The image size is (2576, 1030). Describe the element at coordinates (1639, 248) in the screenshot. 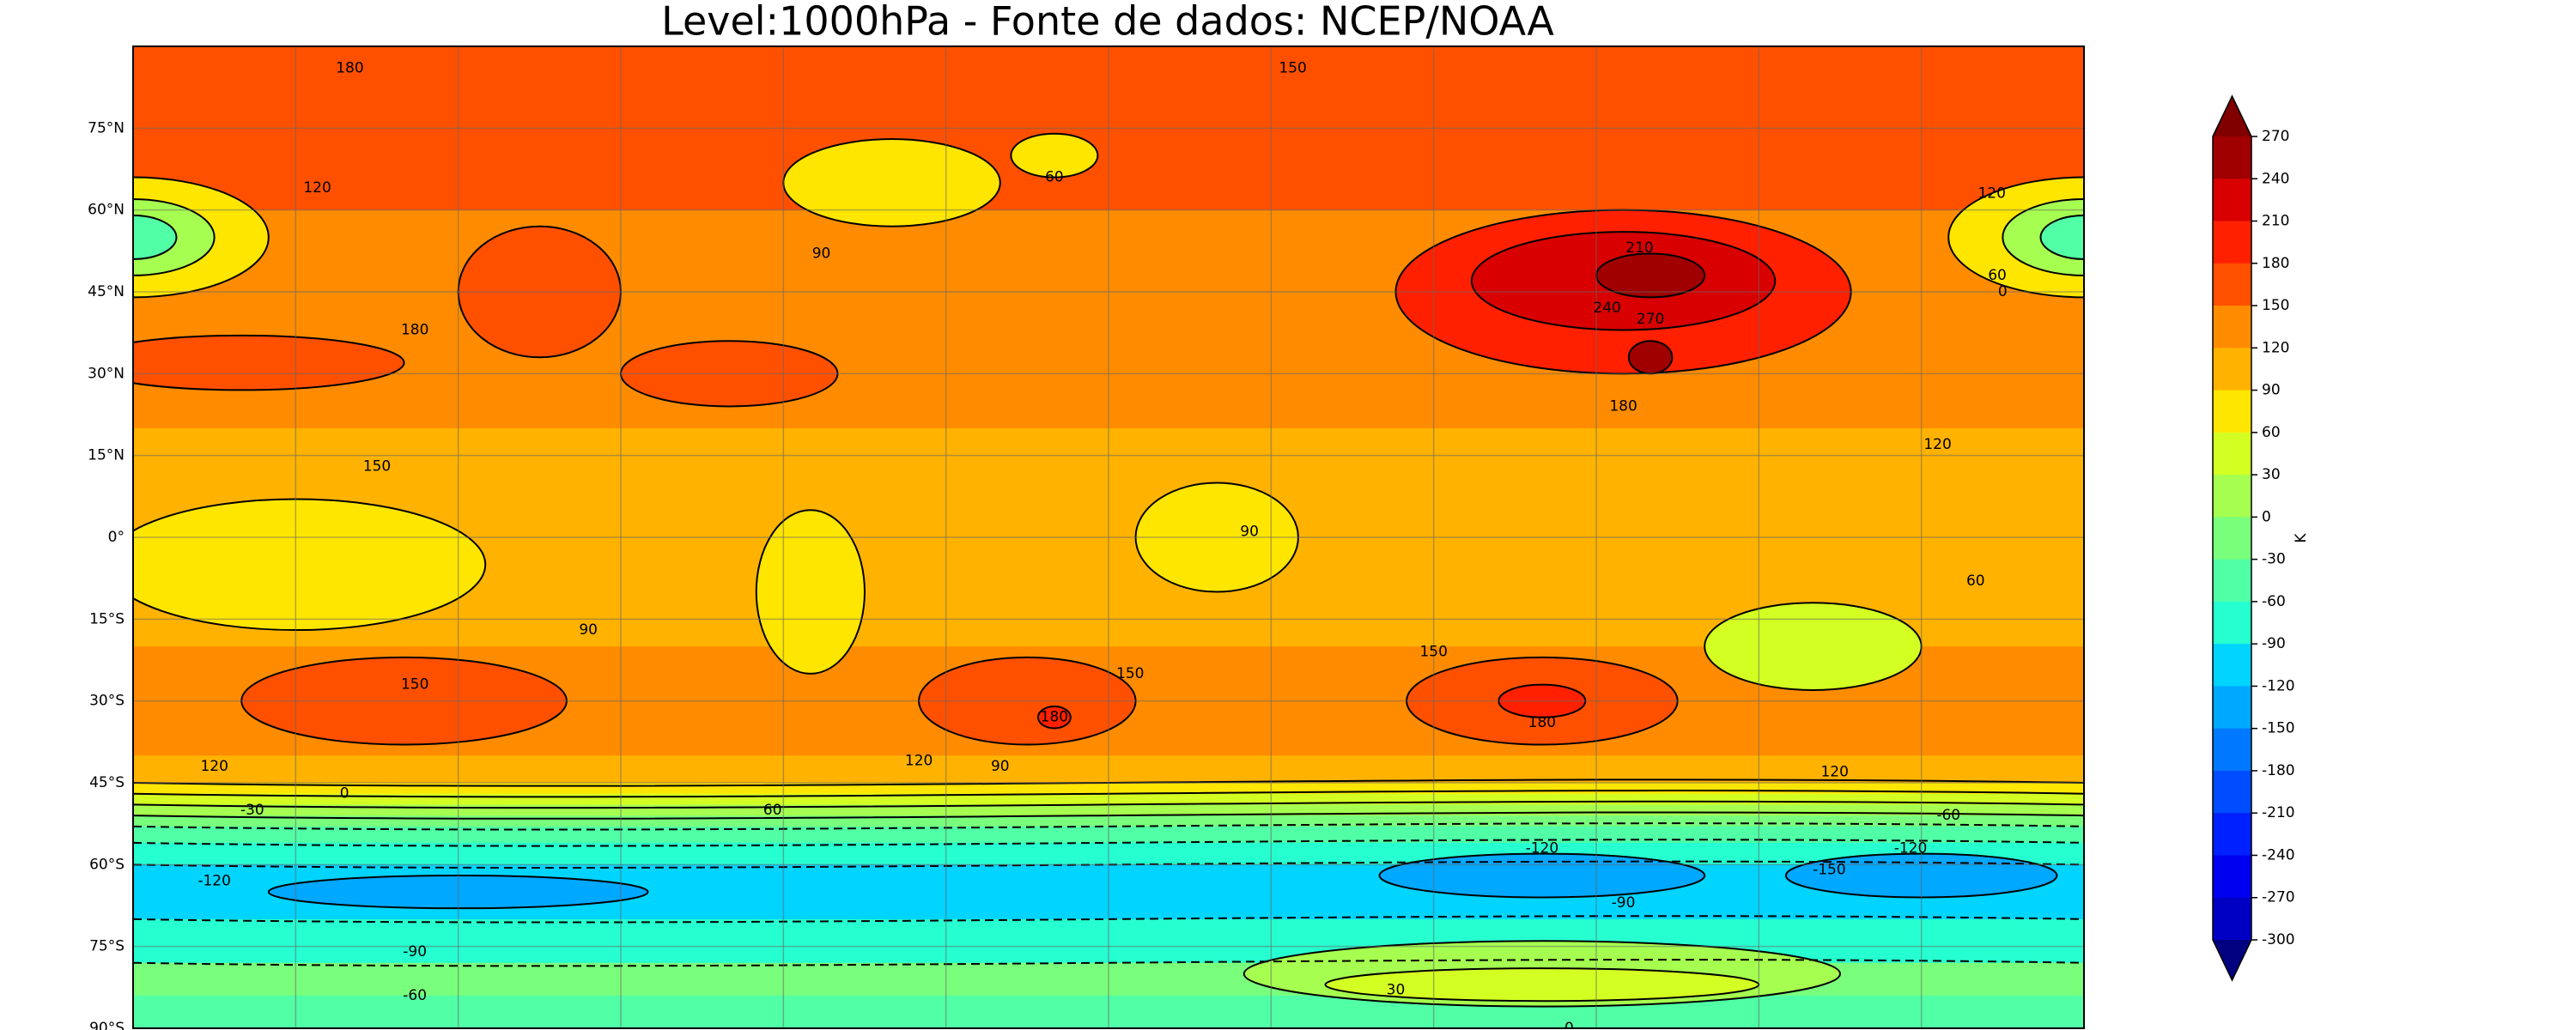

I see `contour-label: 210` at that location.